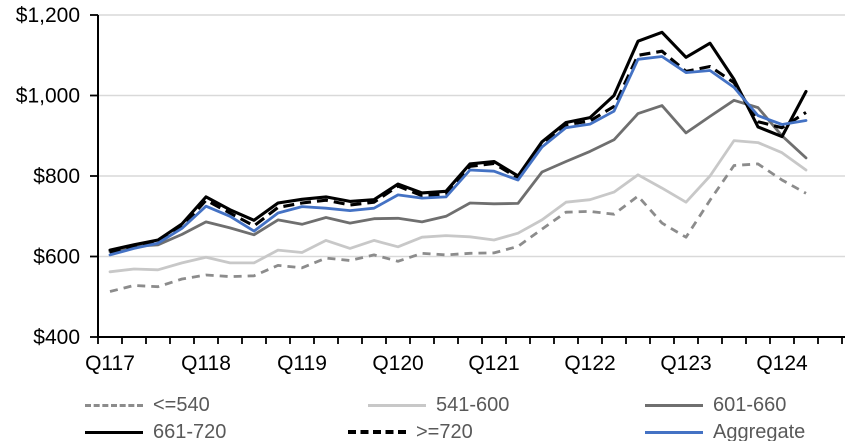 The height and width of the screenshot is (441, 852). What do you see at coordinates (48, 15) in the screenshot?
I see `y-axis-label: $1,200` at bounding box center [48, 15].